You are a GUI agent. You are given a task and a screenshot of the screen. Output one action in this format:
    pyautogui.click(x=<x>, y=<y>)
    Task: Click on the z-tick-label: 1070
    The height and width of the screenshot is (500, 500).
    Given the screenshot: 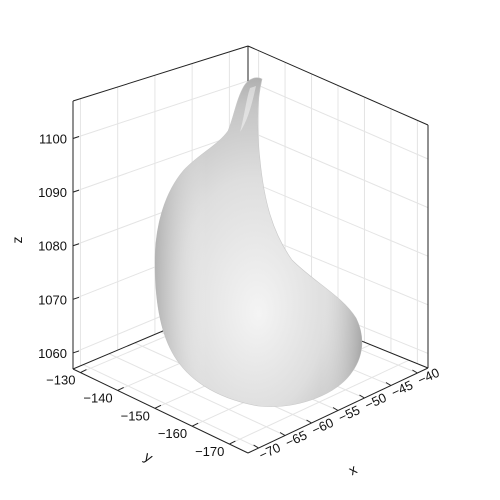 What is the action you would take?
    pyautogui.click(x=52, y=299)
    